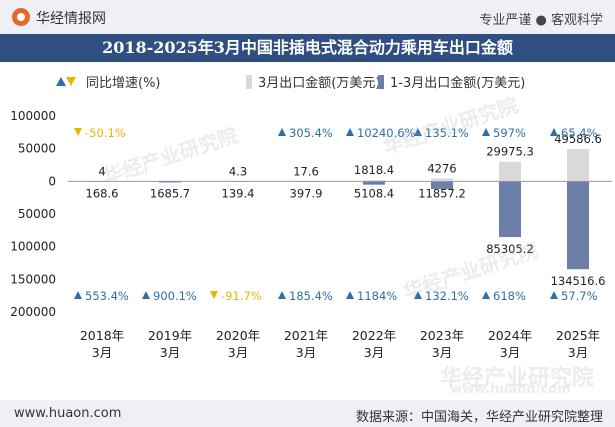 This screenshot has height=427, width=615. I want to click on site-tagline: 专业严谨 ● 客观科学, so click(541, 20).